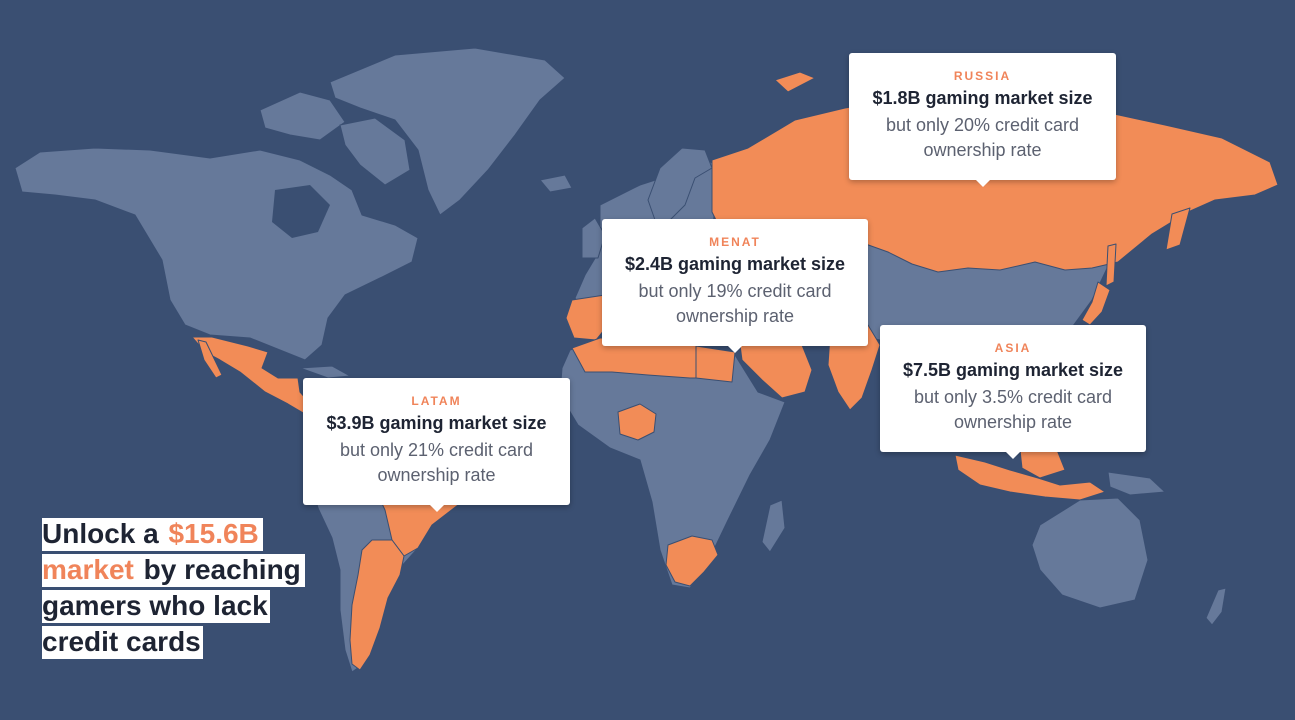  I want to click on headline-text: by reaching, so click(219, 570).